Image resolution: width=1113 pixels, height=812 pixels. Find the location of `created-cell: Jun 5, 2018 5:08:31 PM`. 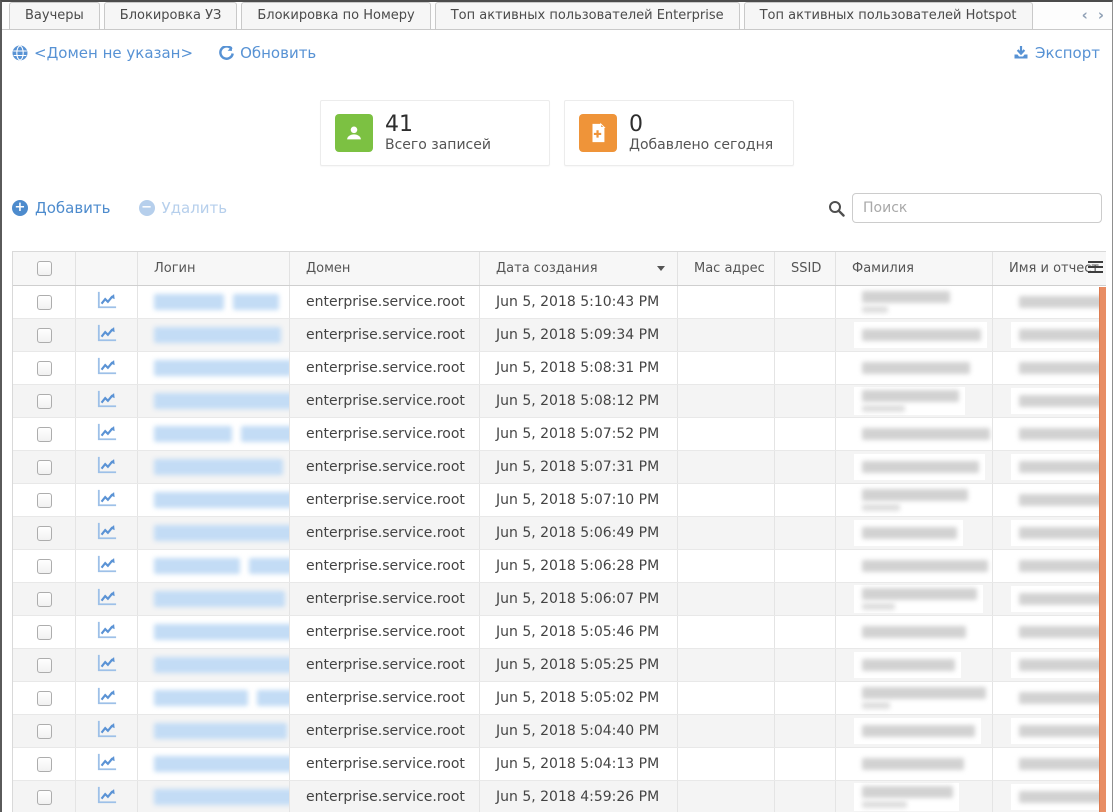

created-cell: Jun 5, 2018 5:08:31 PM is located at coordinates (579, 368).